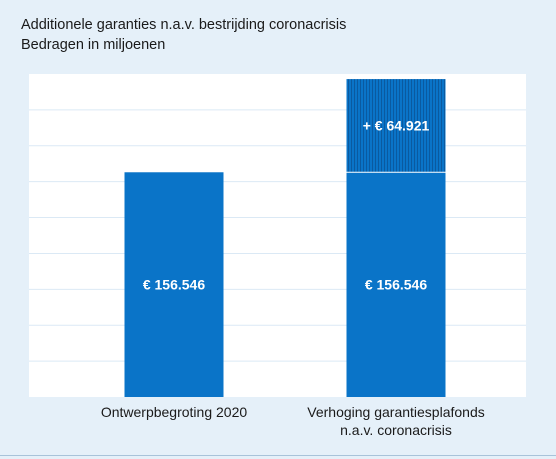 This screenshot has width=556, height=459. I want to click on bar-increase, so click(396, 126).